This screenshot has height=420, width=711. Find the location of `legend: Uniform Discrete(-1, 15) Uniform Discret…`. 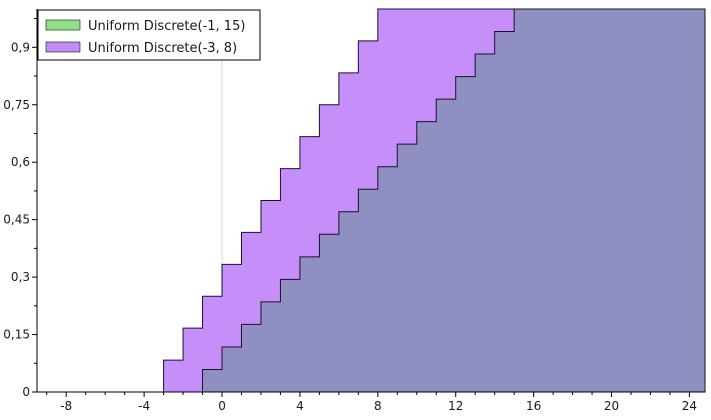

legend: Uniform Discrete(-1, 15) Uniform Discret… is located at coordinates (149, 35).